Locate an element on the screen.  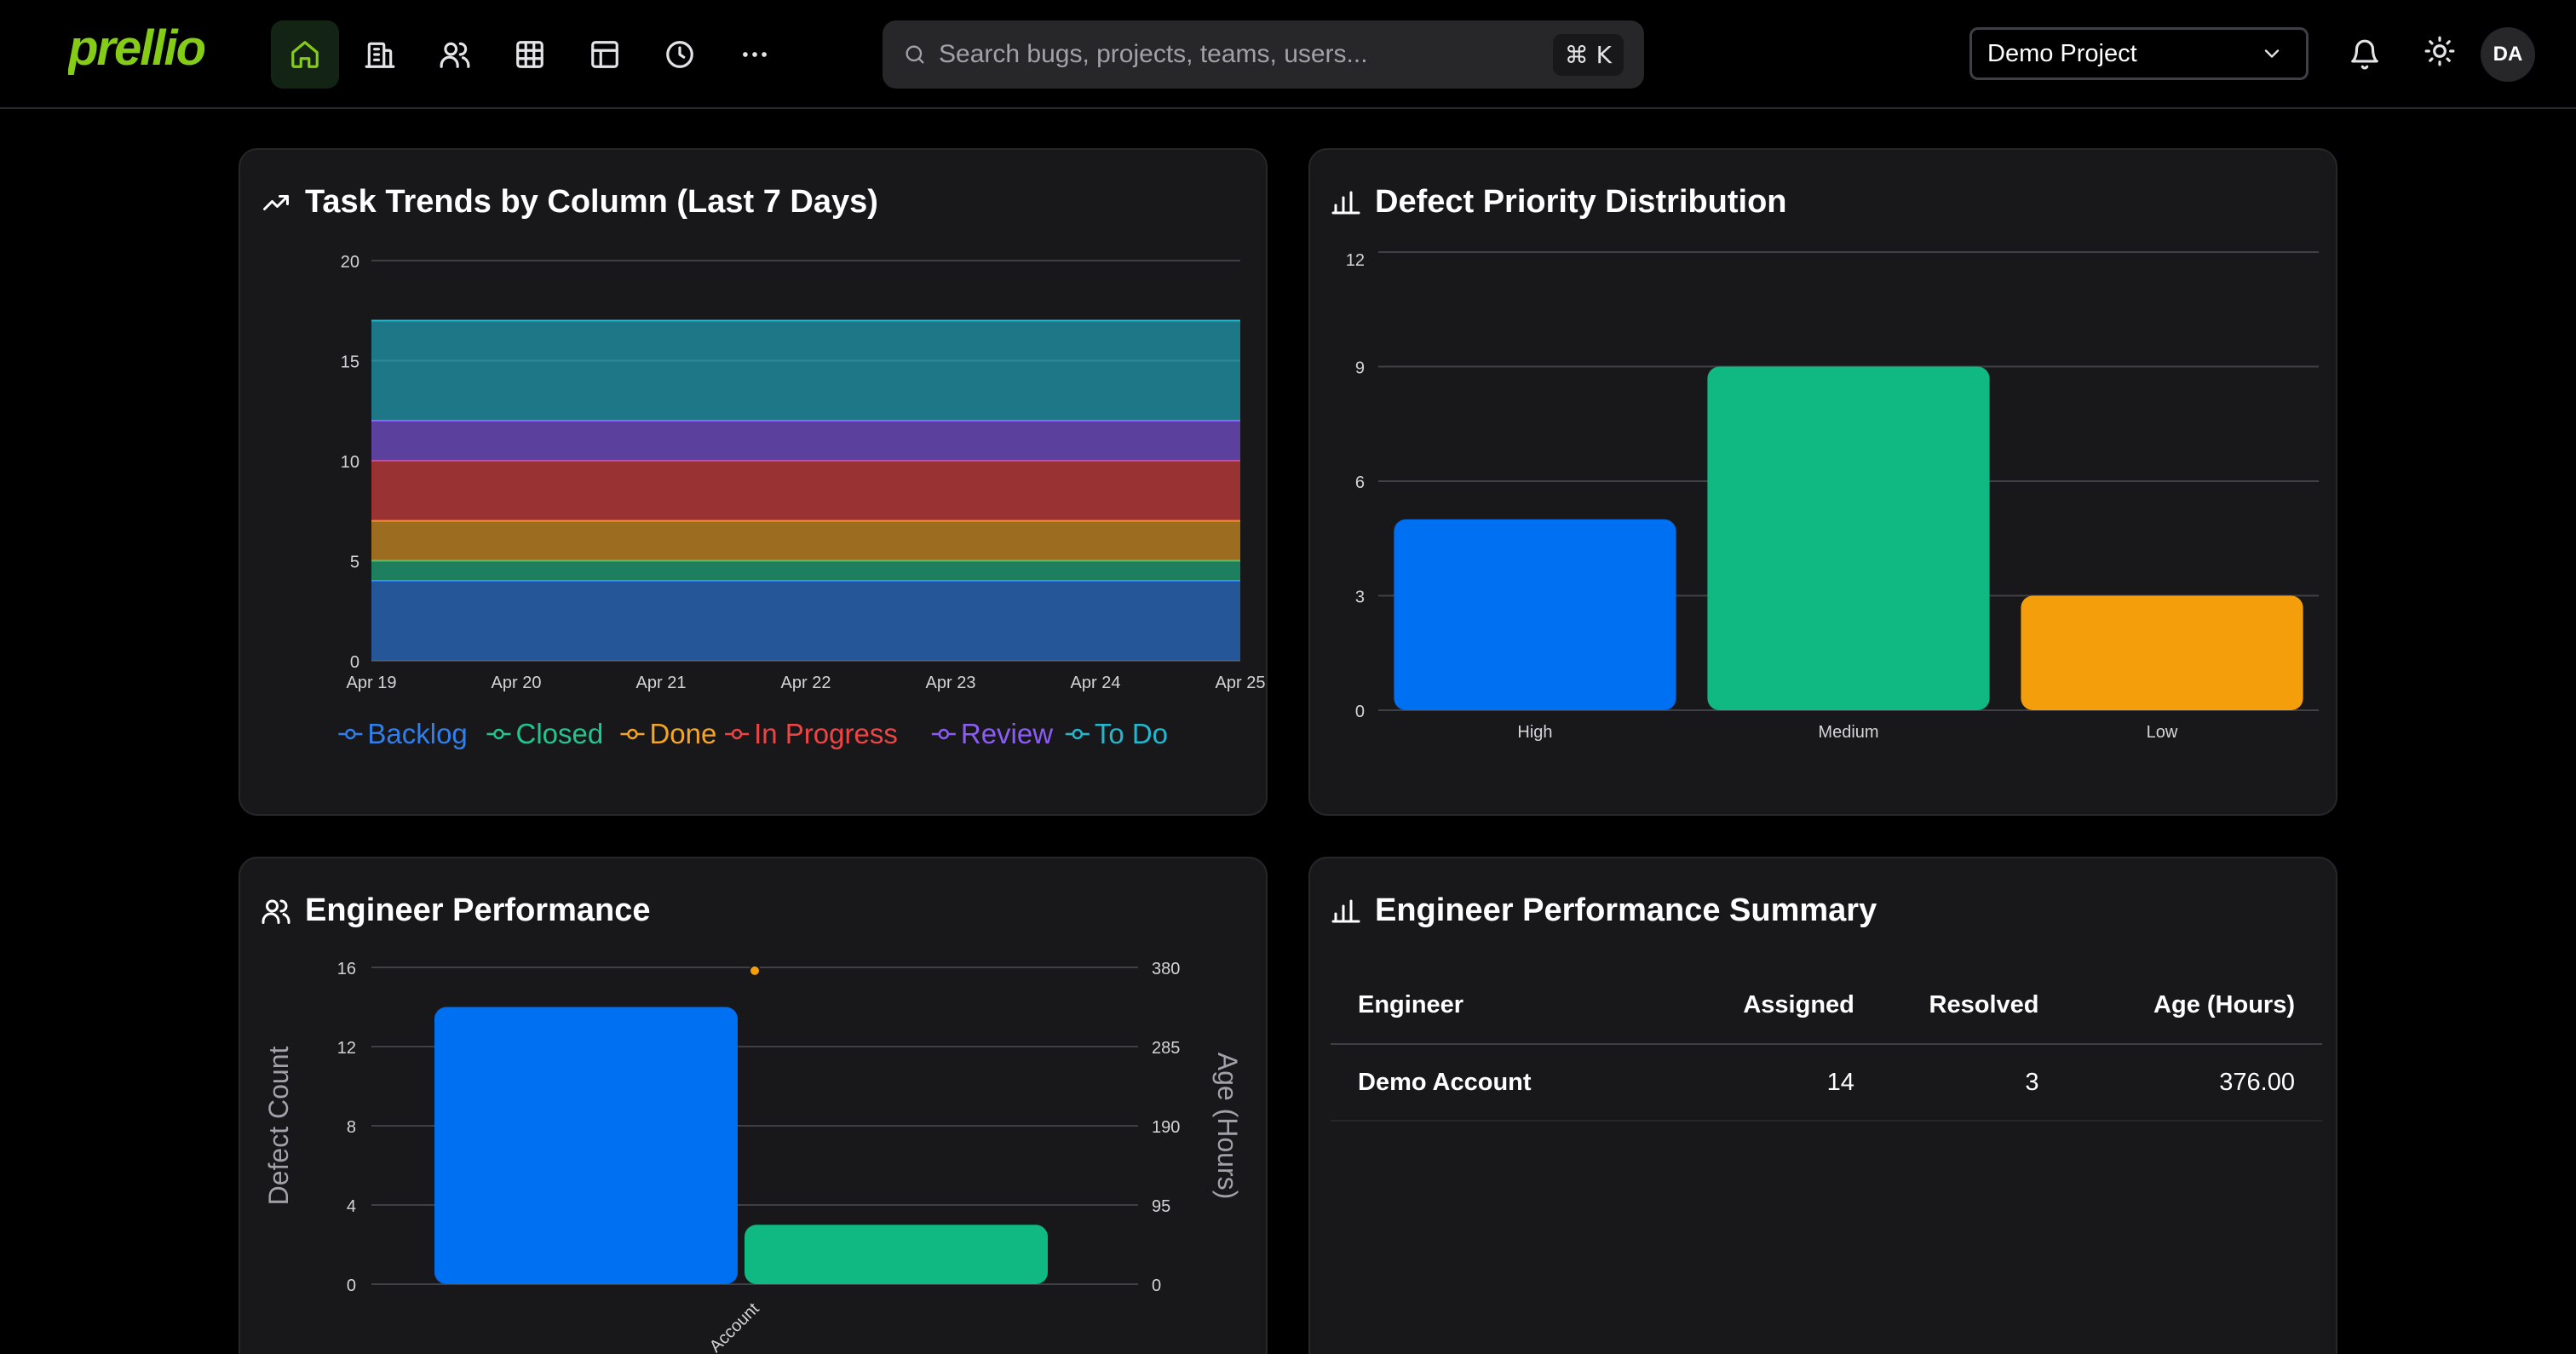
y2-axis-label: Age (Hours) is located at coordinates (1227, 1126).